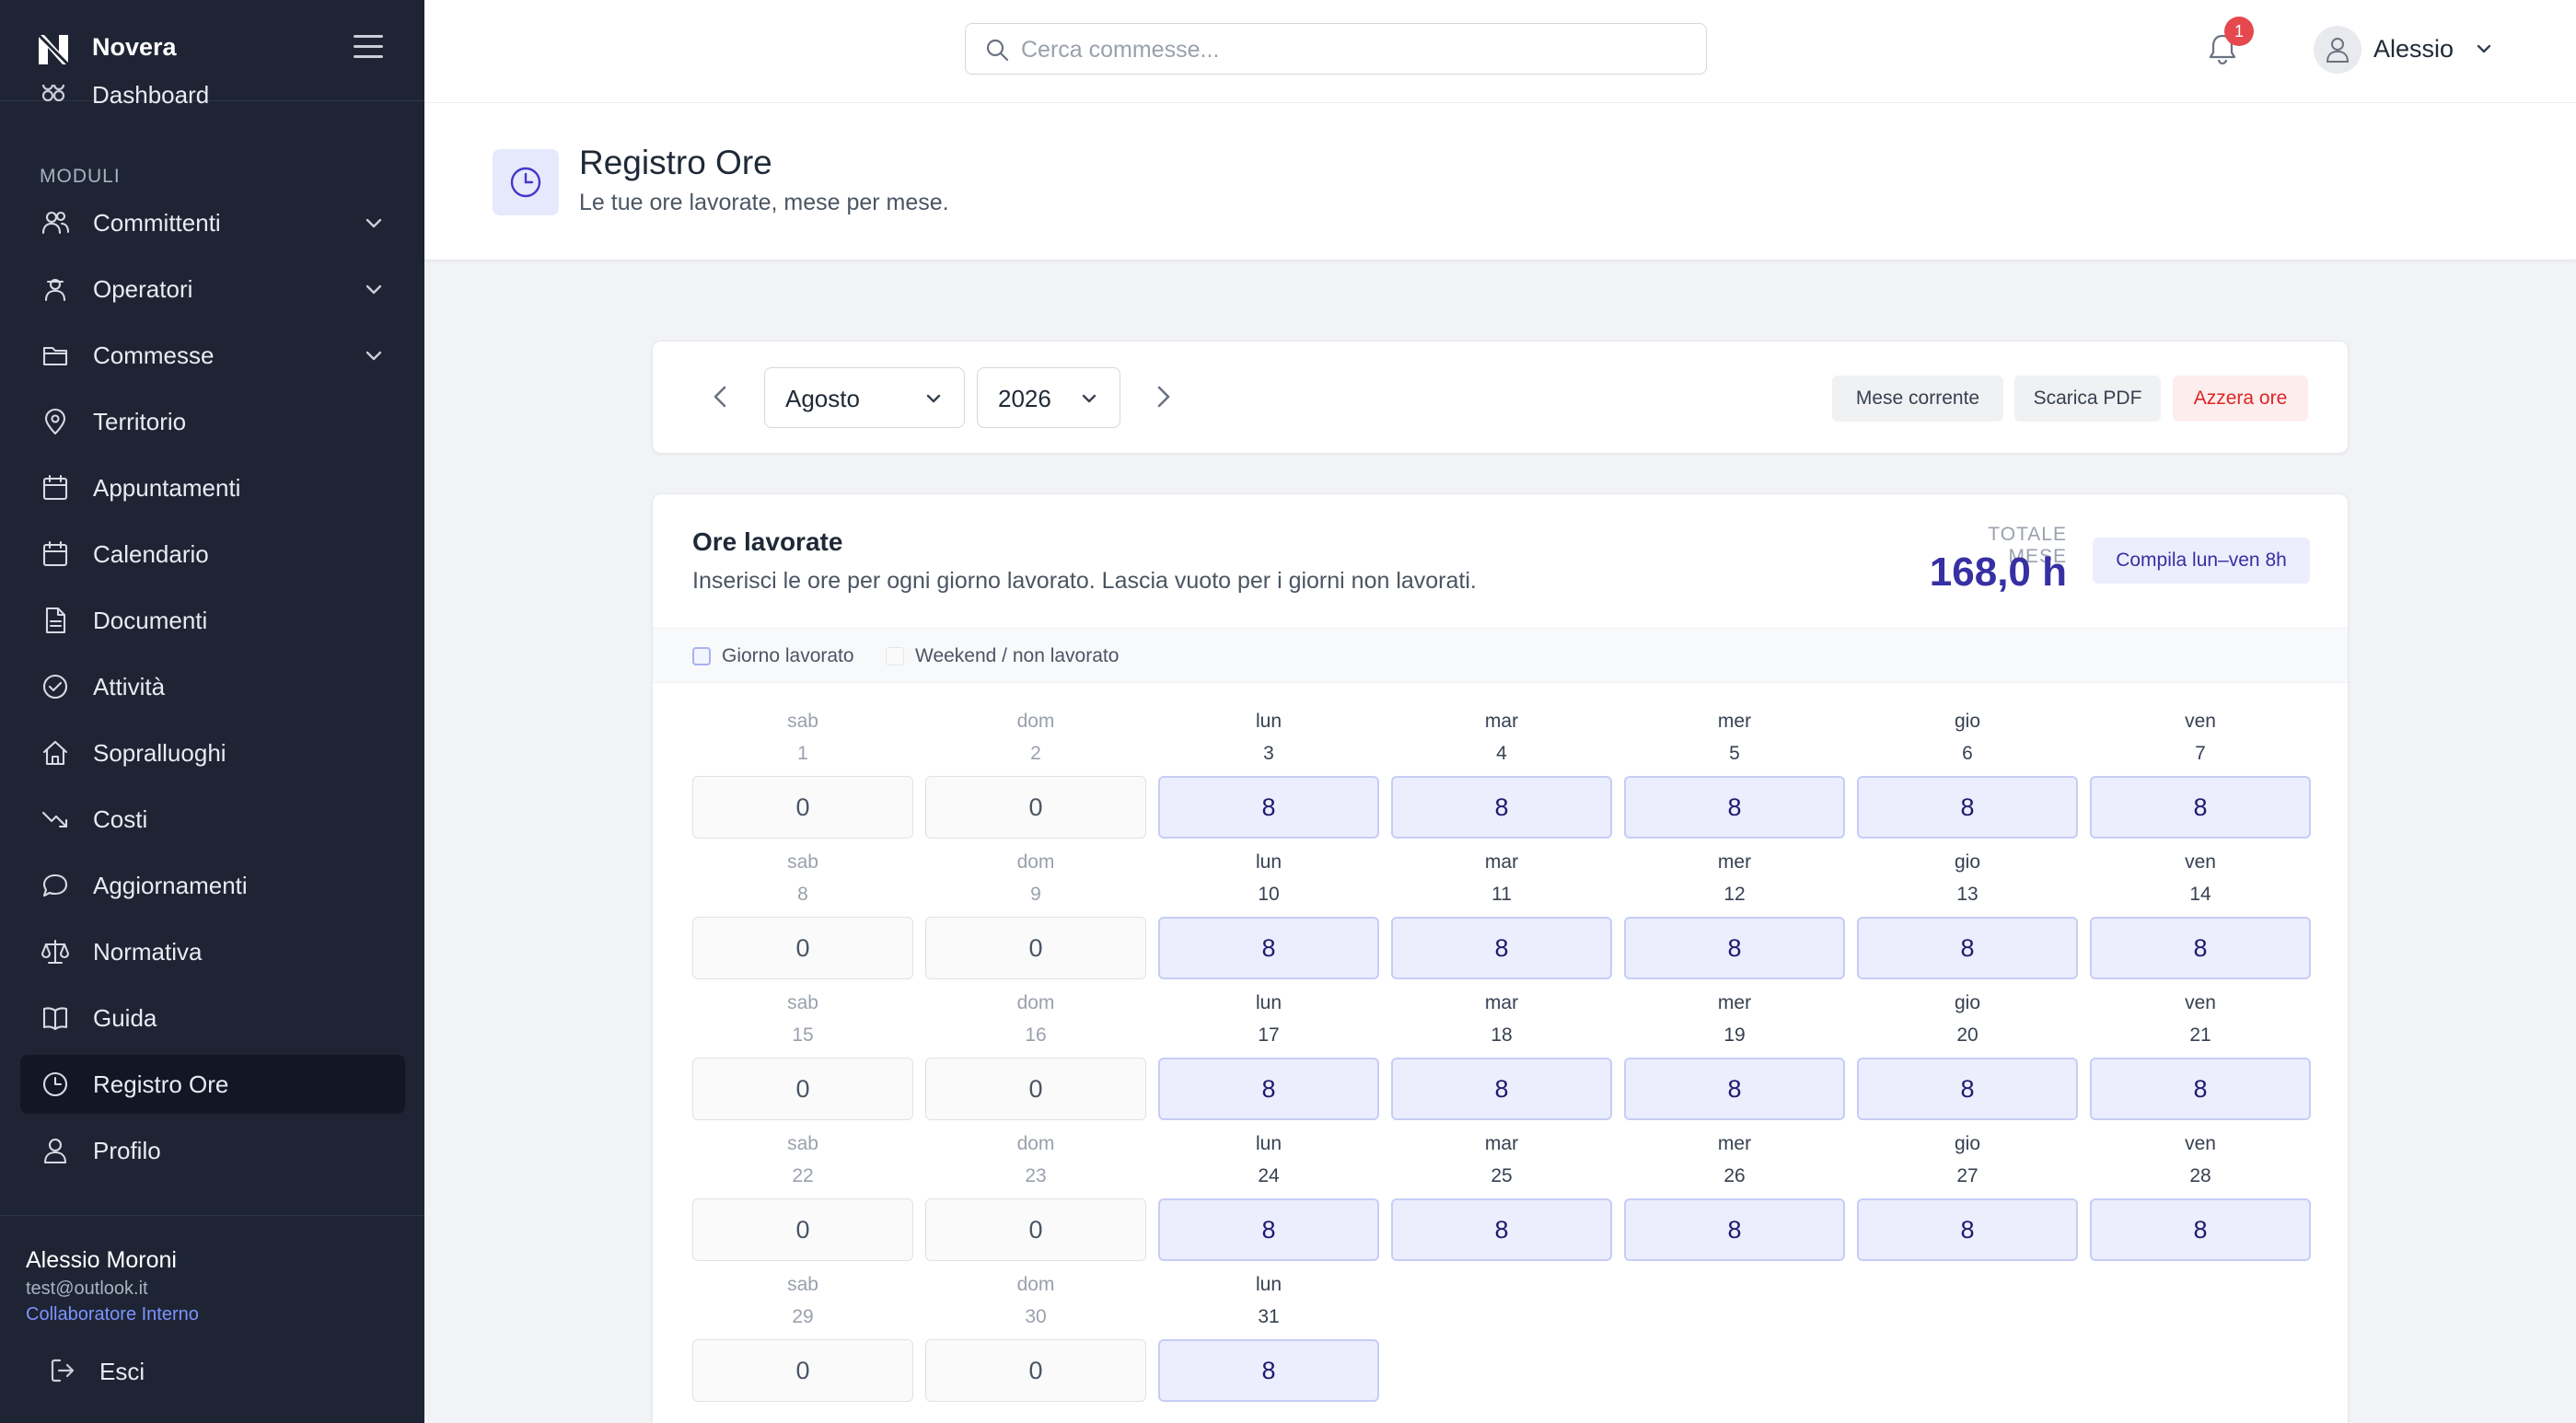 The height and width of the screenshot is (1423, 2576). Describe the element at coordinates (55, 687) in the screenshot. I see `check-circle-icon` at that location.